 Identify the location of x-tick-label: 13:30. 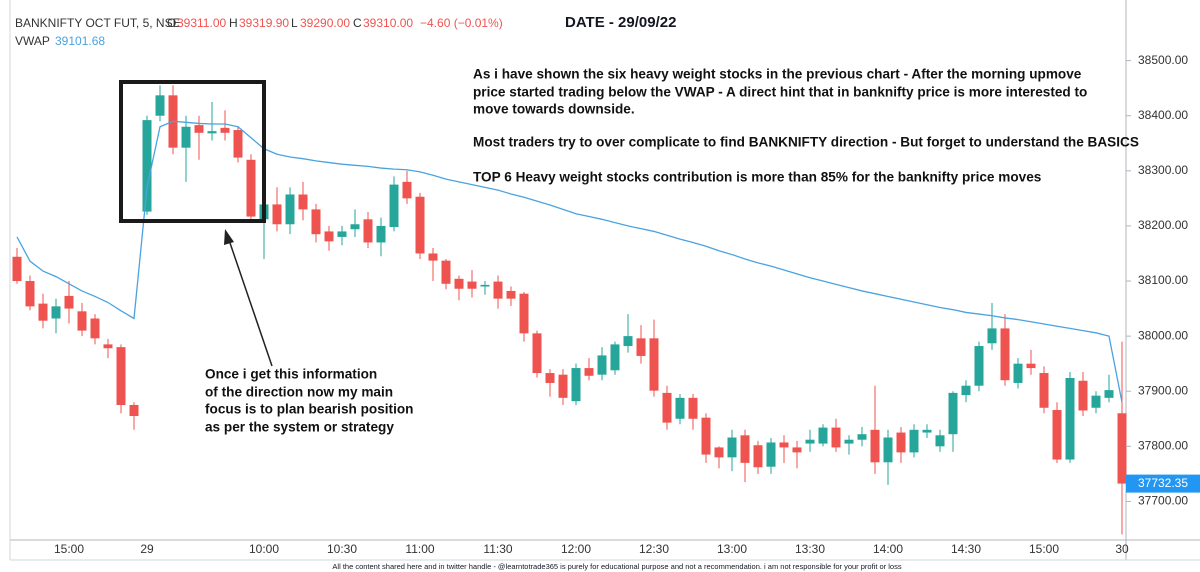
(810, 549).